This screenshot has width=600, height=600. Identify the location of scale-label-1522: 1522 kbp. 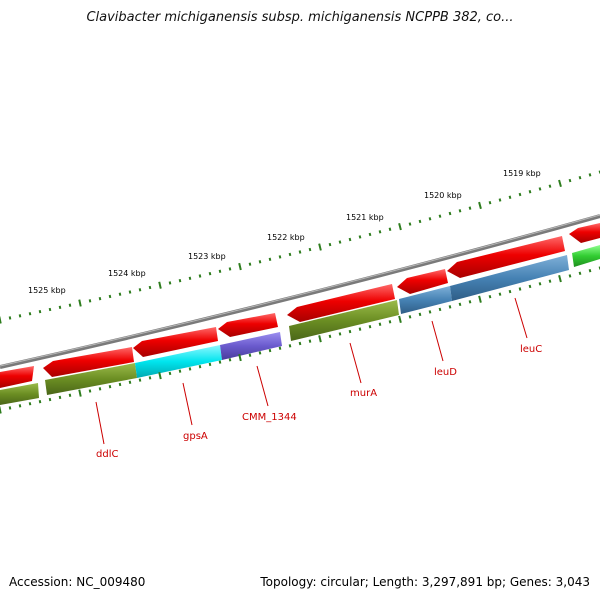
(286, 237).